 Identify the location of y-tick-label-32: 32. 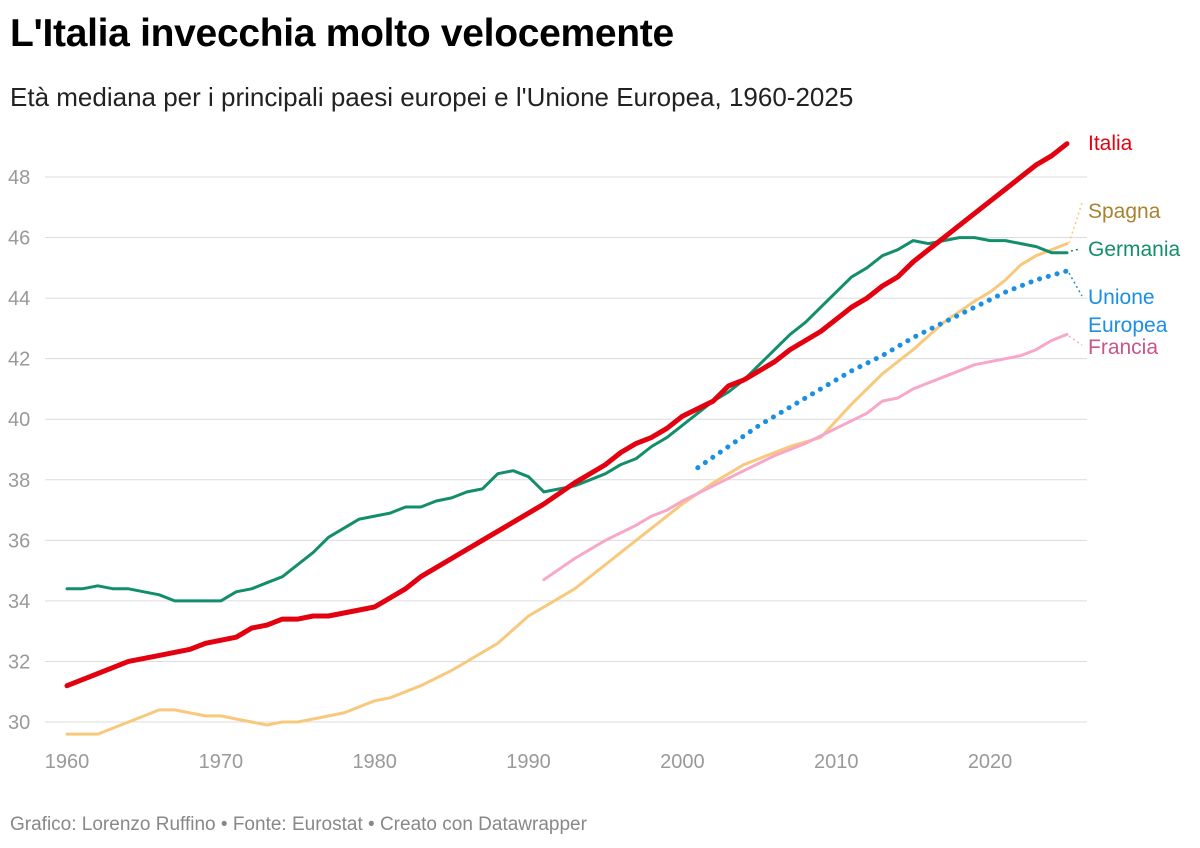
(19, 662).